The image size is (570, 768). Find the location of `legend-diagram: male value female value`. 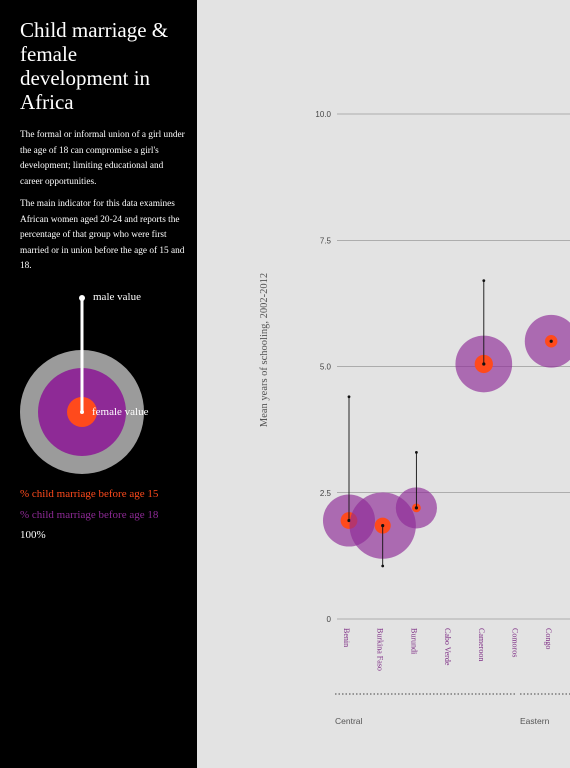

legend-diagram: male value female value is located at coordinates (84, 382).